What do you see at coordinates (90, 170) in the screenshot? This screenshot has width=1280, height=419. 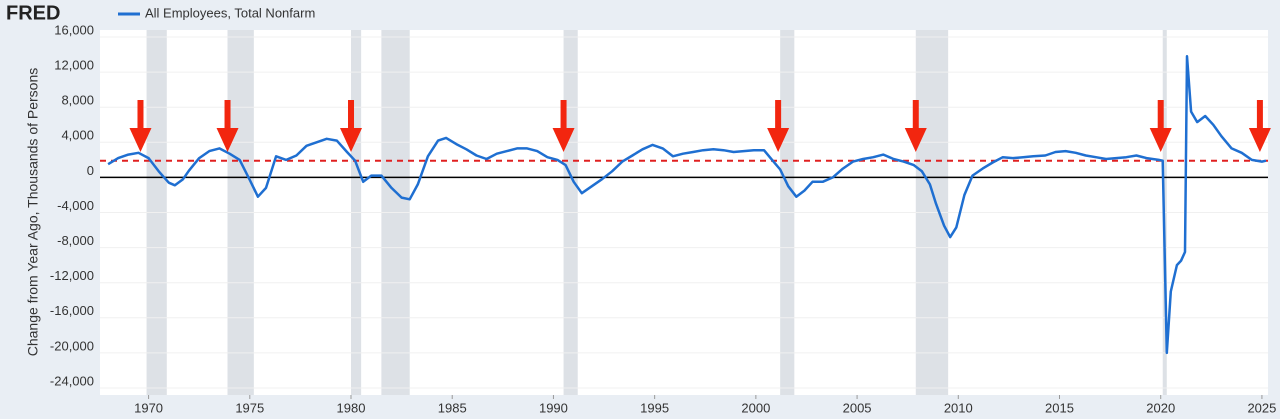 I see `y-tick-label: 0` at bounding box center [90, 170].